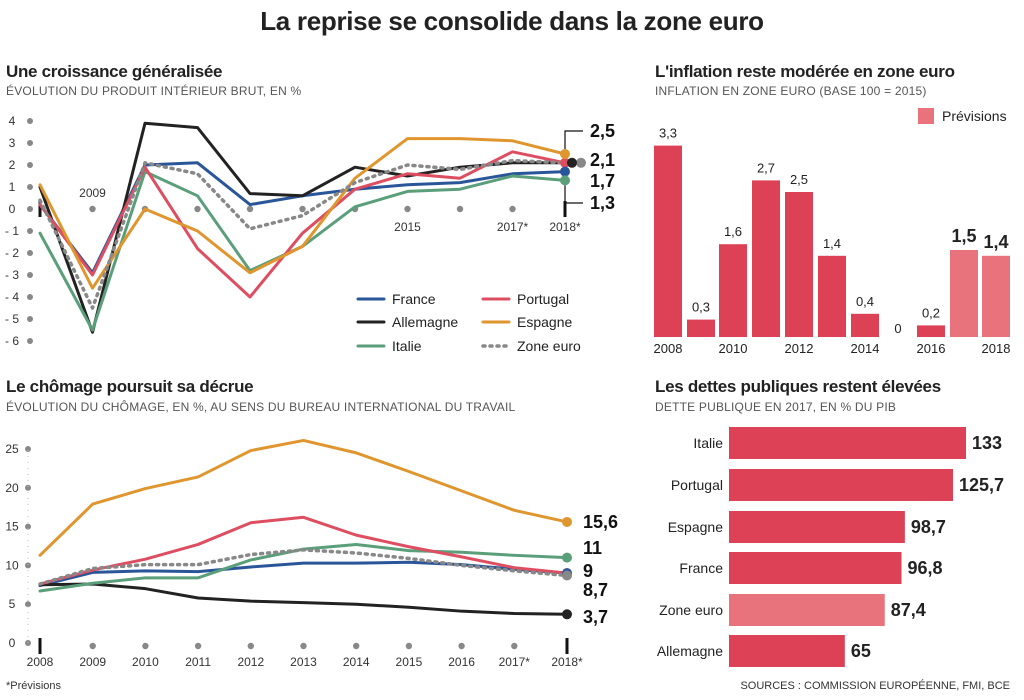 This screenshot has height=700, width=1024. What do you see at coordinates (865, 325) in the screenshot?
I see `bar-2014` at bounding box center [865, 325].